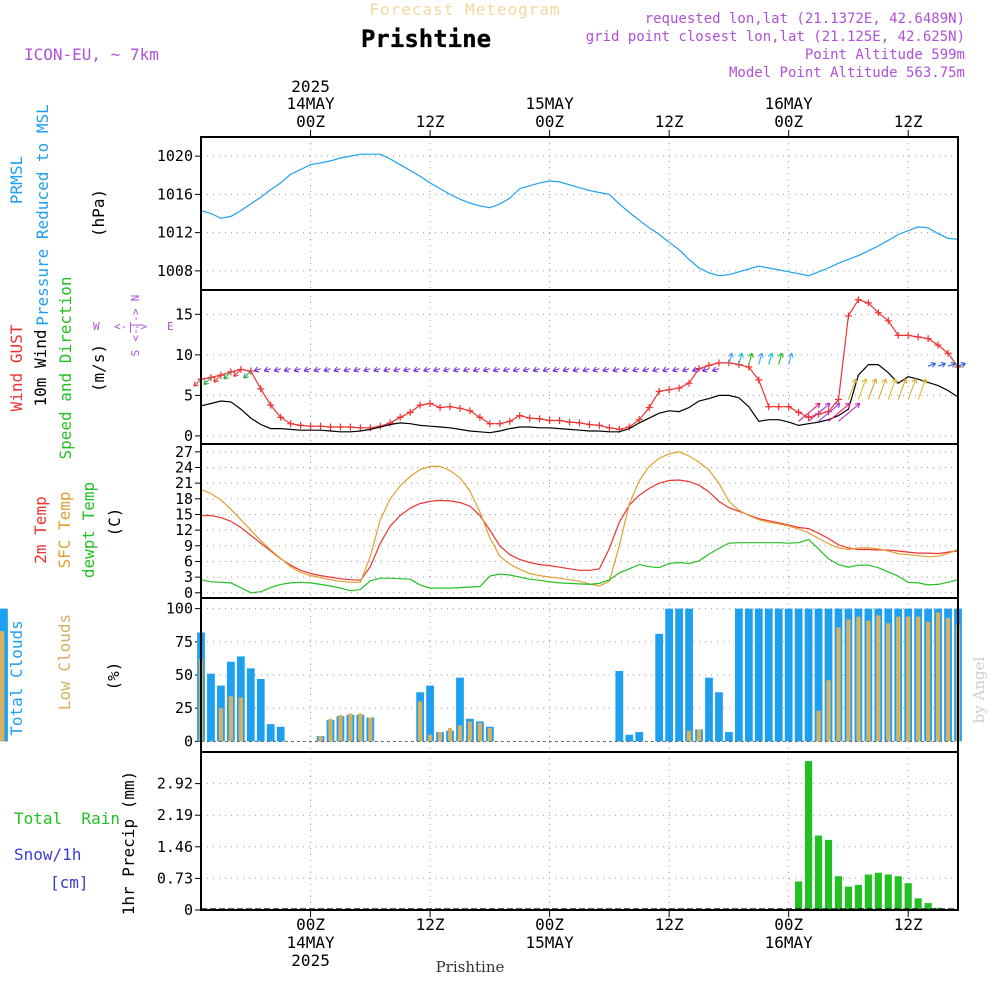 The width and height of the screenshot is (1000, 1000). I want to click on total-clouds-label: Total Clouds, so click(16, 678).